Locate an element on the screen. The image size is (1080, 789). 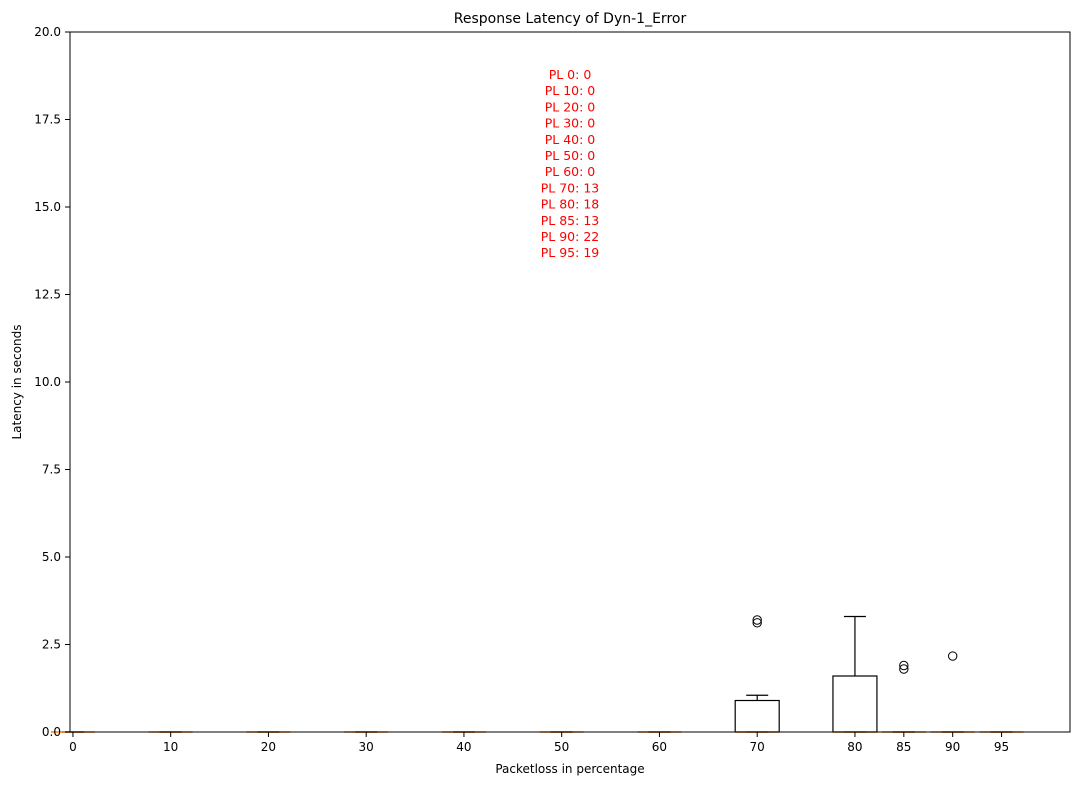
y-tick-label-6: 15.0 is located at coordinates (47, 207).